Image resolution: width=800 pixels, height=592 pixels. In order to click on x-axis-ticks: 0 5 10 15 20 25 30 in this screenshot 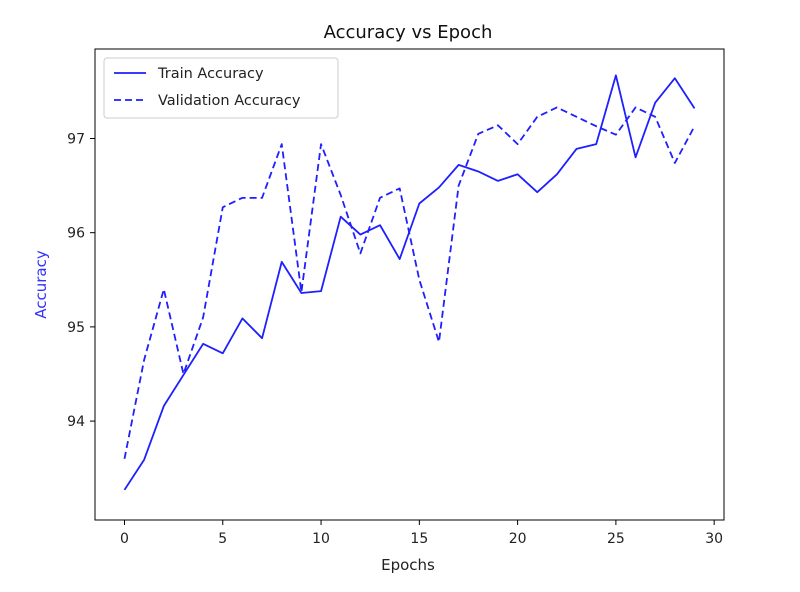, I will do `click(421, 533)`.